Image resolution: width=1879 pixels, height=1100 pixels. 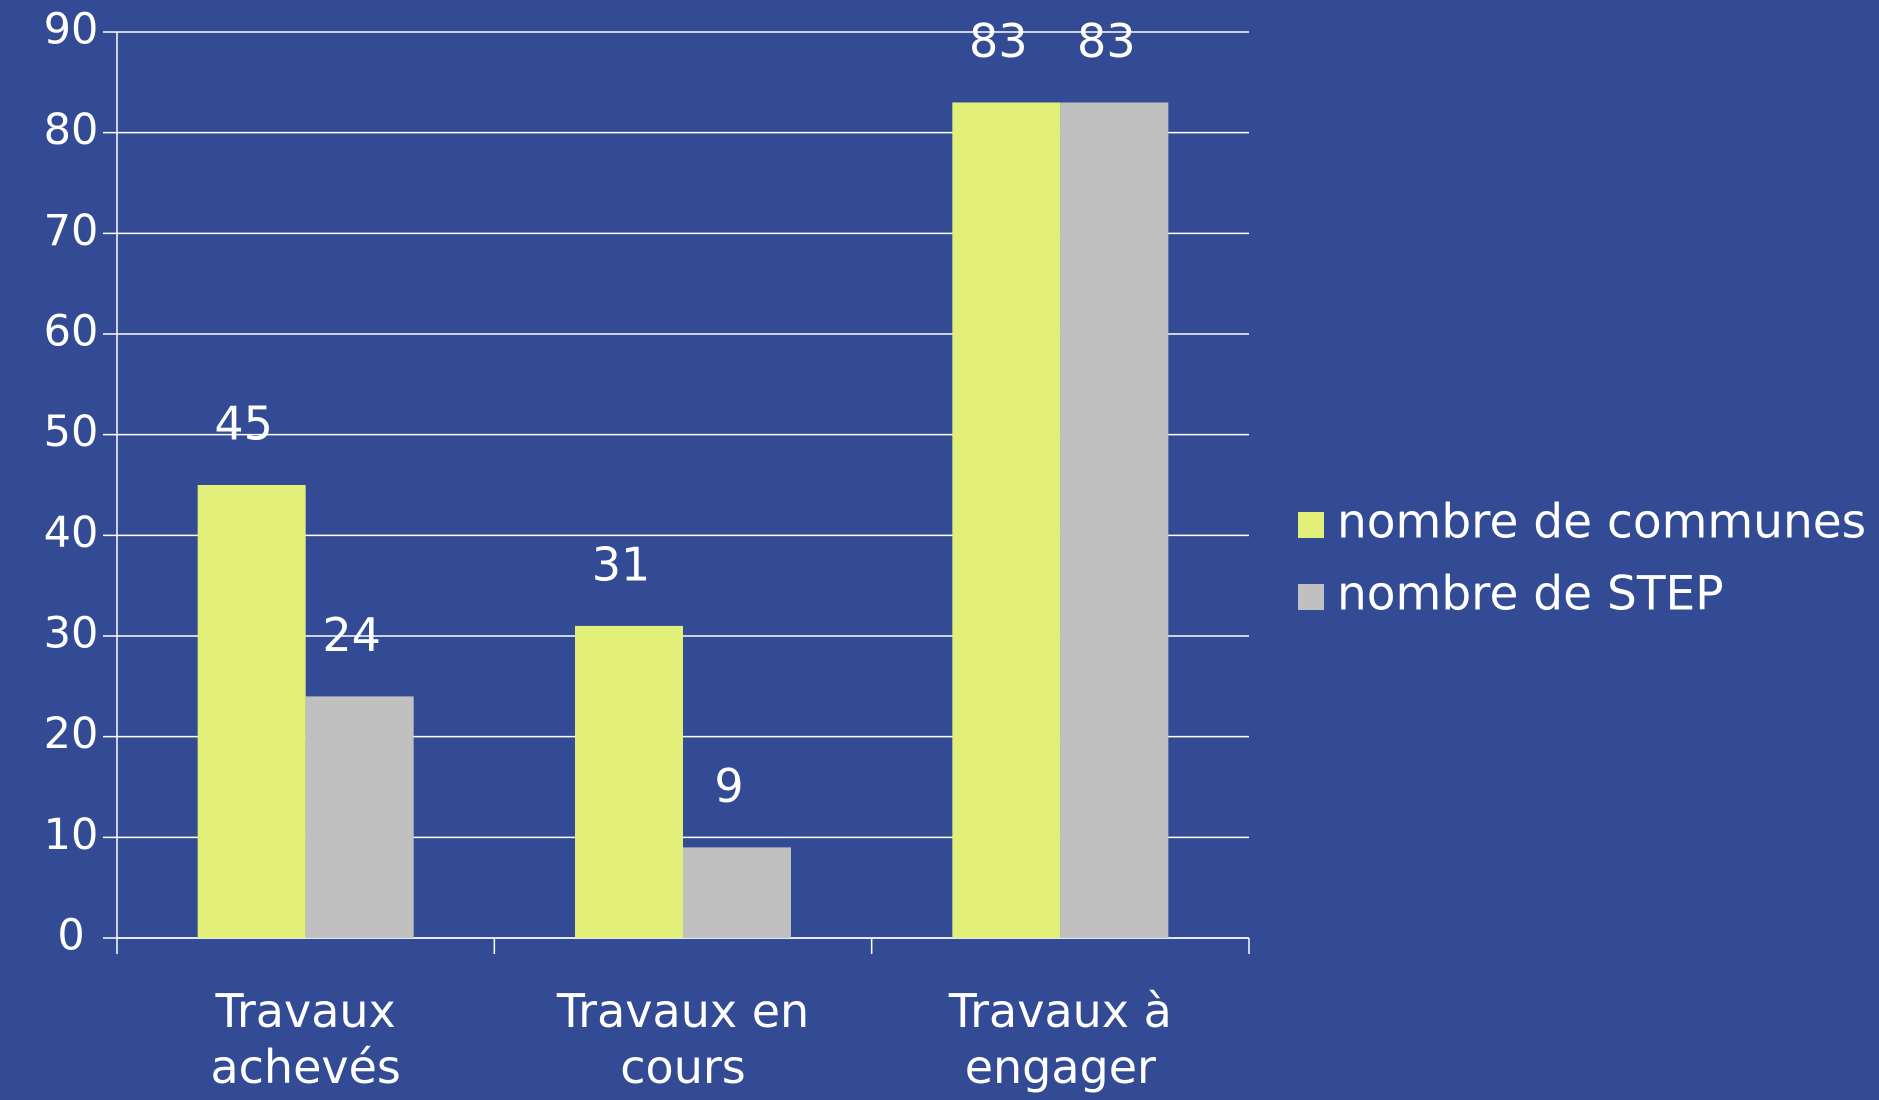 What do you see at coordinates (71, 30) in the screenshot?
I see `y-tick-label: 90` at bounding box center [71, 30].